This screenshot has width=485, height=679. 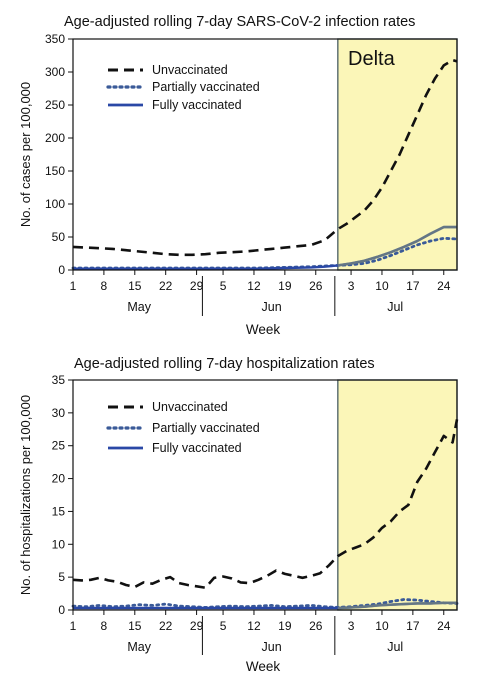 I want to click on y-axis-label: No. of cases per 100,000, so click(x=25, y=154).